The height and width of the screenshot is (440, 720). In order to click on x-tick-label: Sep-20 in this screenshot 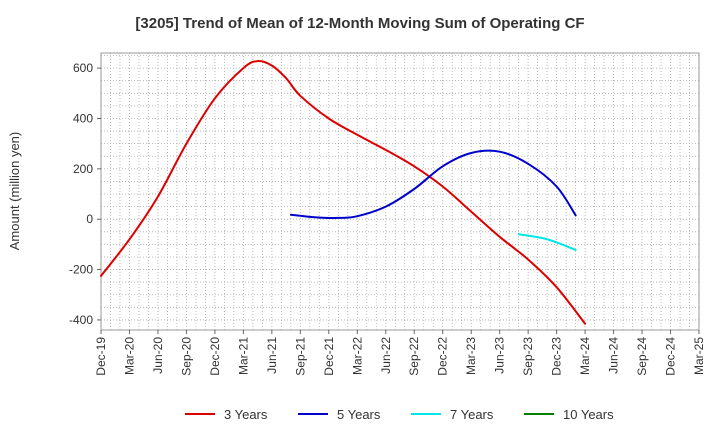, I will do `click(186, 356)`.